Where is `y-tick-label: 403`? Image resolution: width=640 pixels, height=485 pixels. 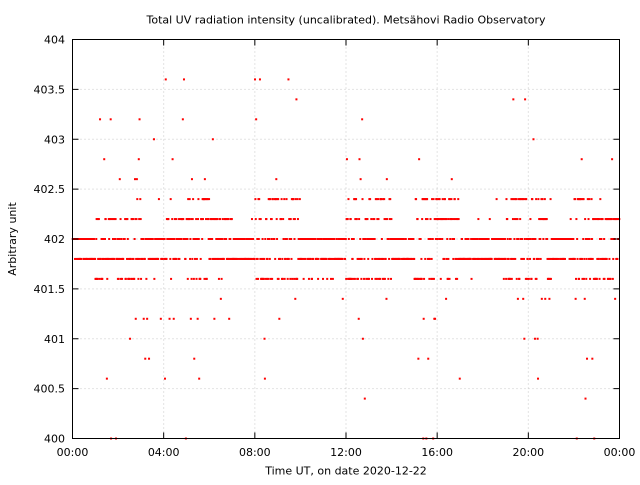
y-tick-label: 403 is located at coordinates (54, 139).